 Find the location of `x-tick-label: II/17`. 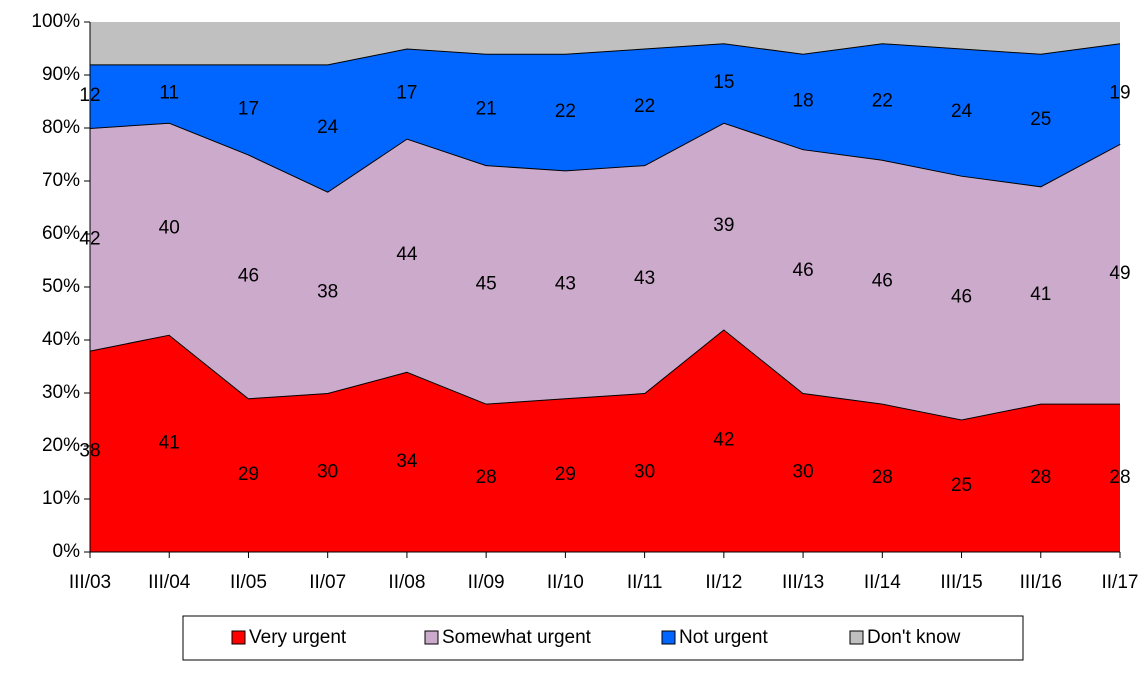

x-tick-label: II/17 is located at coordinates (1120, 582).